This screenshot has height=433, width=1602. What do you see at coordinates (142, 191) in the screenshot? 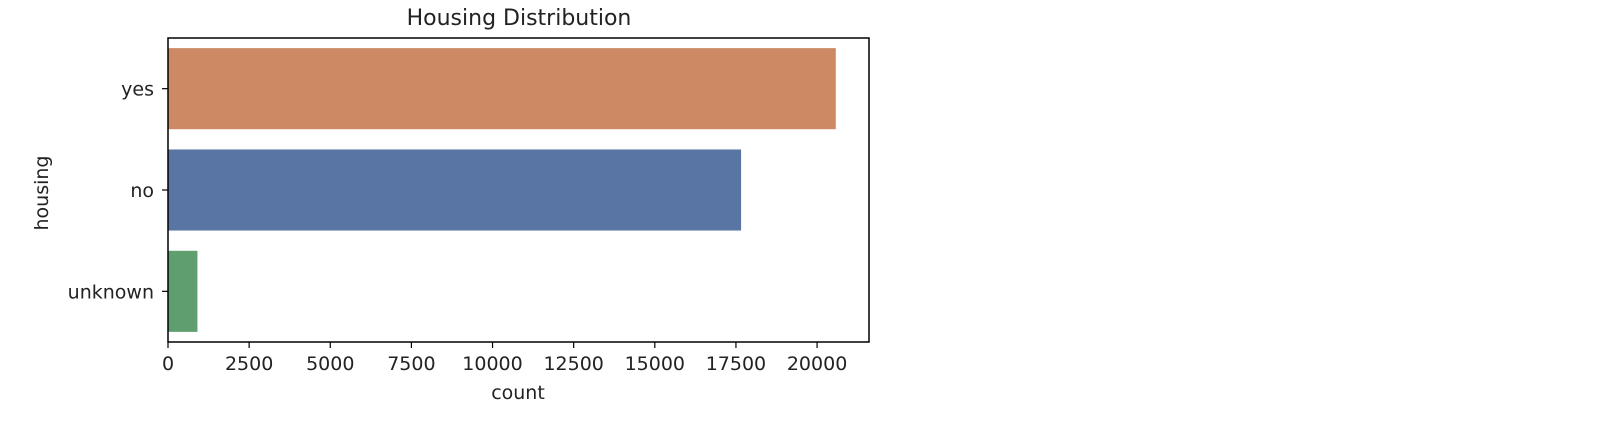
I see `y-tick-label: no` at bounding box center [142, 191].